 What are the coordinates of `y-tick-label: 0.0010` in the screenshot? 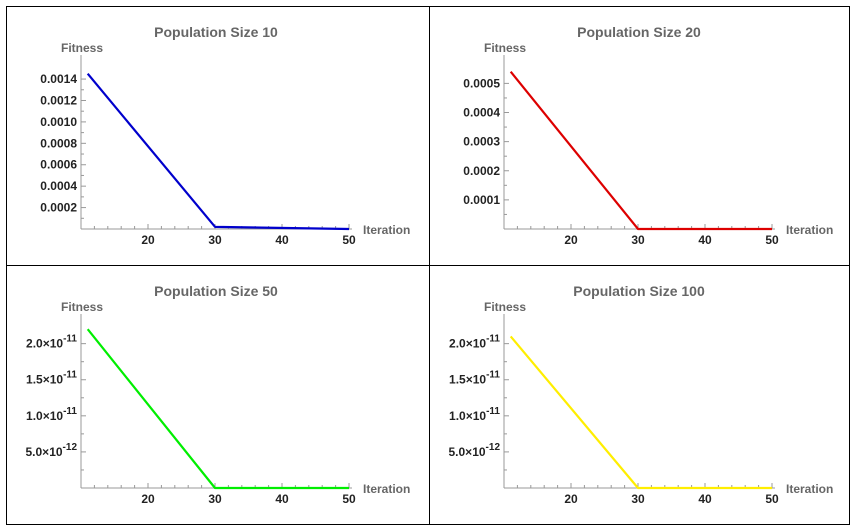 It's located at (58, 122).